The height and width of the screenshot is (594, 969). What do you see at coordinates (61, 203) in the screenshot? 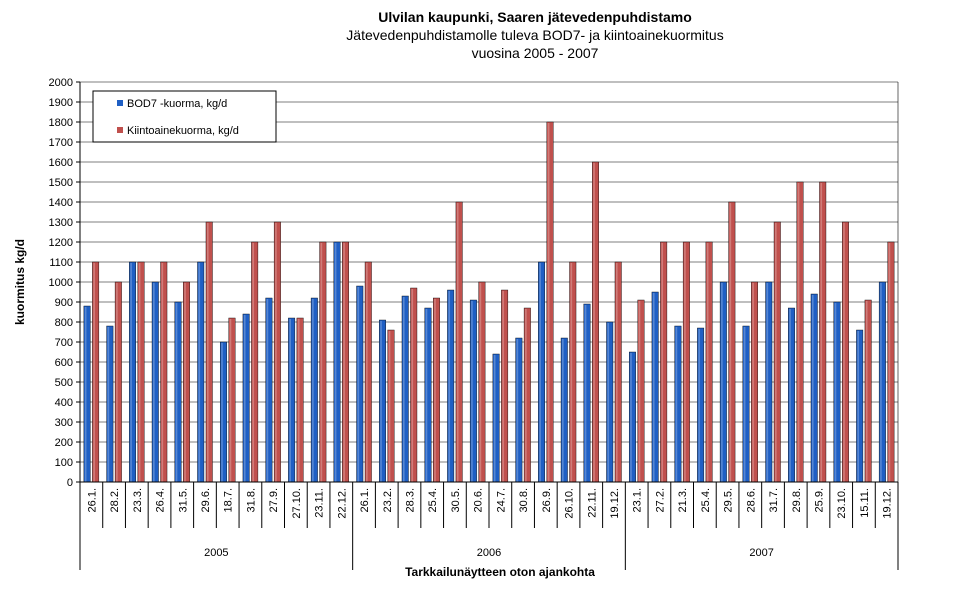
I see `y-tick-label: 1400` at bounding box center [61, 203].